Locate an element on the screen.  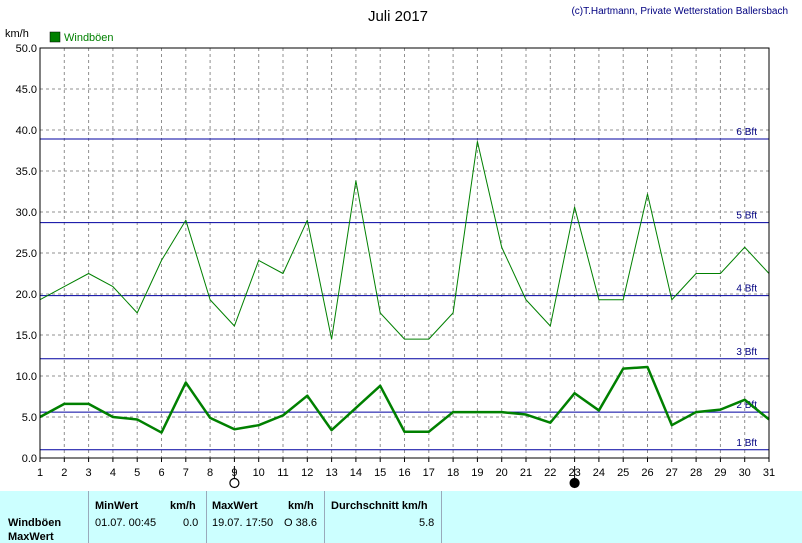
y-tick-label: 45.0 is located at coordinates (26, 90).